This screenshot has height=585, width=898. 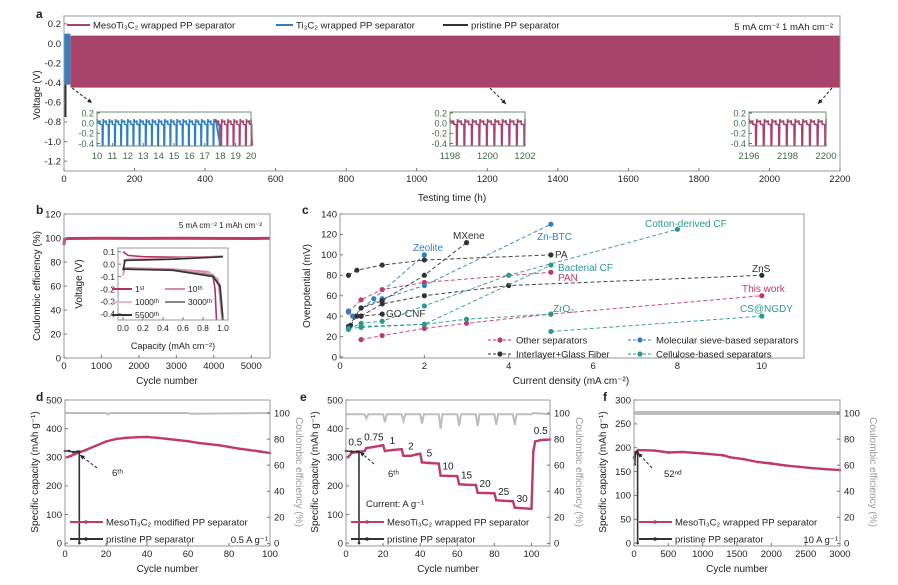 What do you see at coordinates (307, 286) in the screenshot?
I see `y-axis-label: Overpotential (mV)` at bounding box center [307, 286].